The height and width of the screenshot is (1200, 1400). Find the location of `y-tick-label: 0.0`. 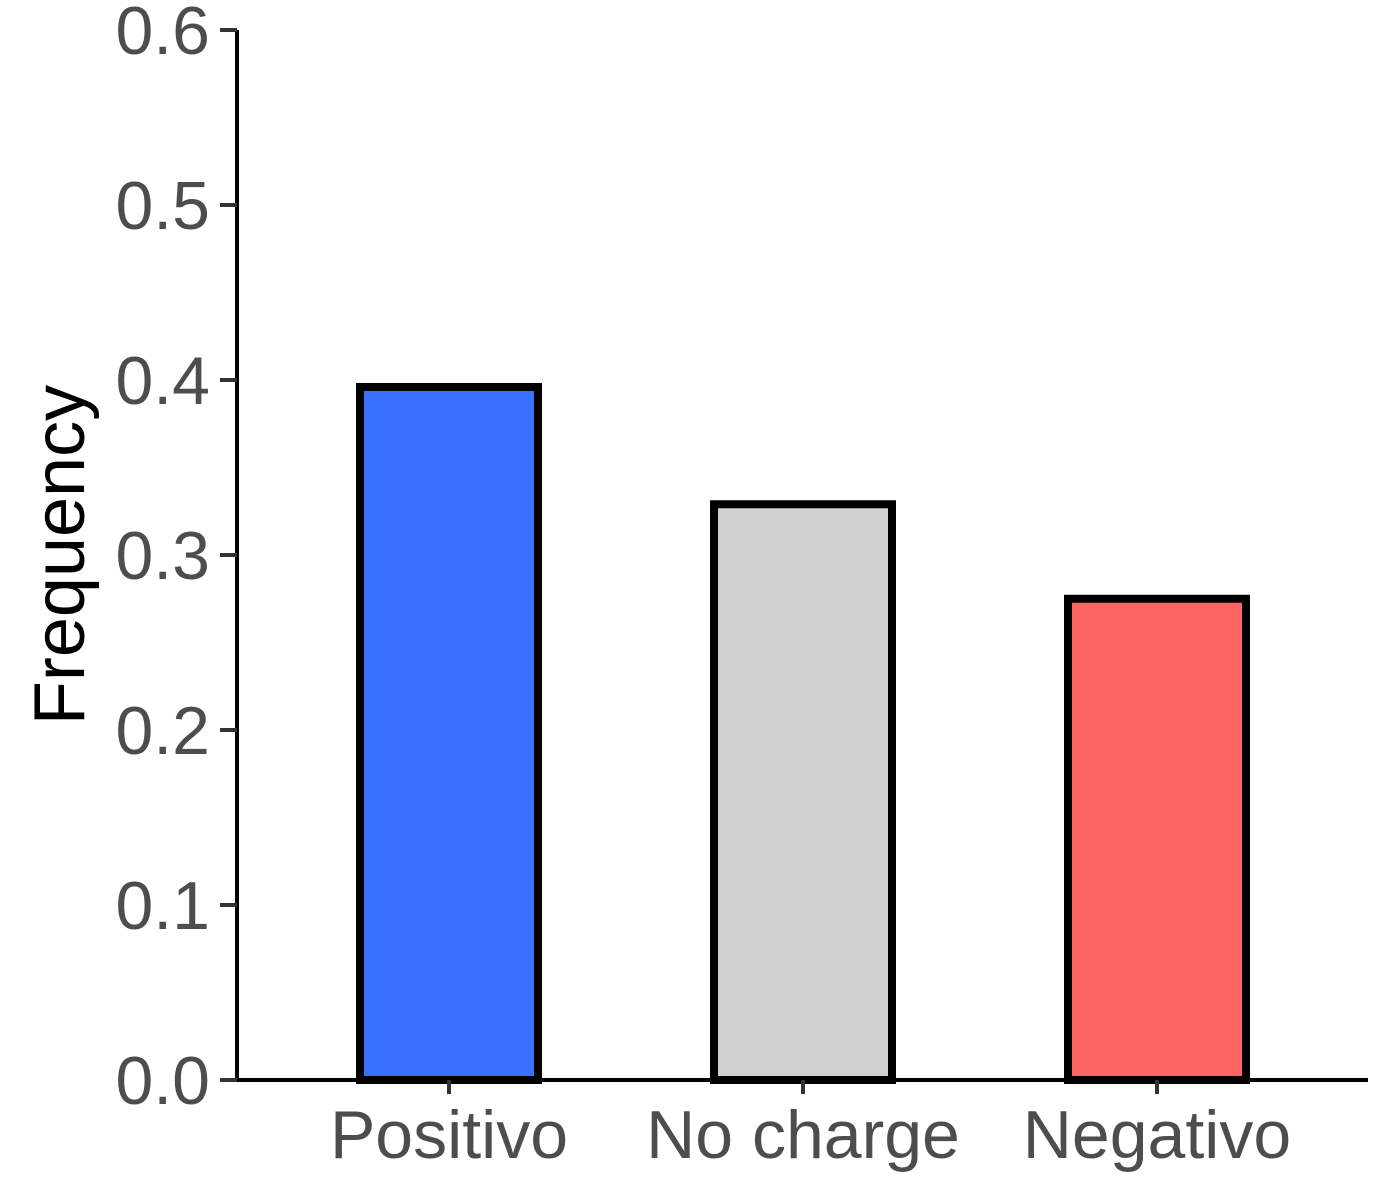

y-tick-label: 0.0 is located at coordinates (162, 1081).